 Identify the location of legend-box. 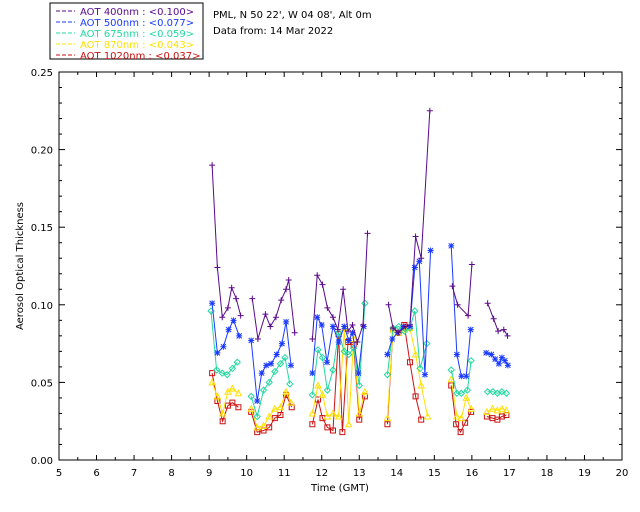
(126, 31).